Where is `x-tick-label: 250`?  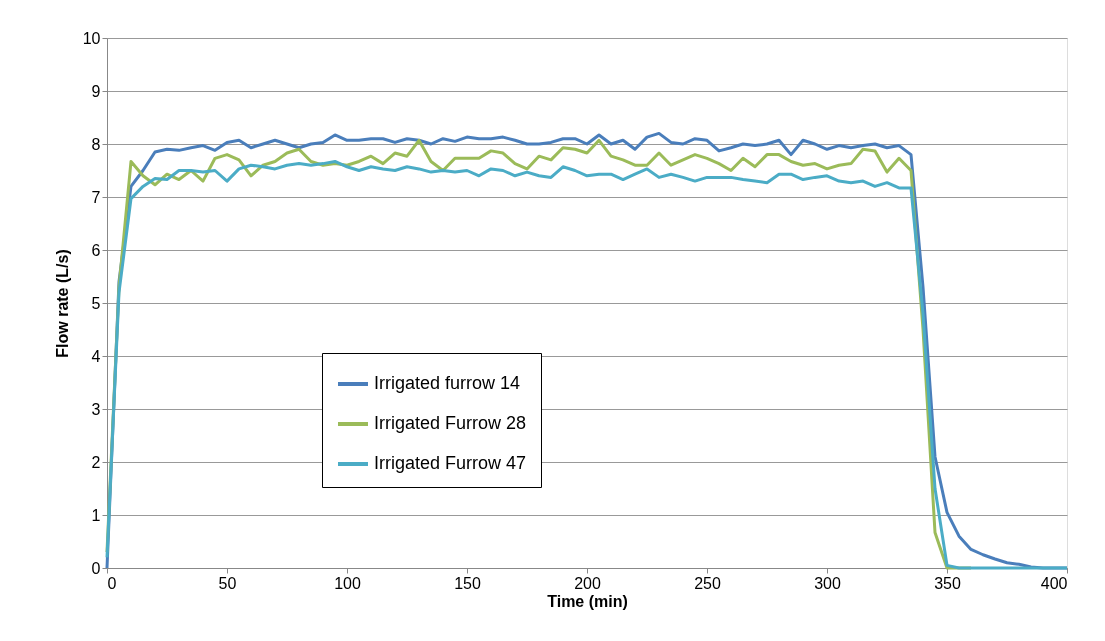
x-tick-label: 250 is located at coordinates (707, 583).